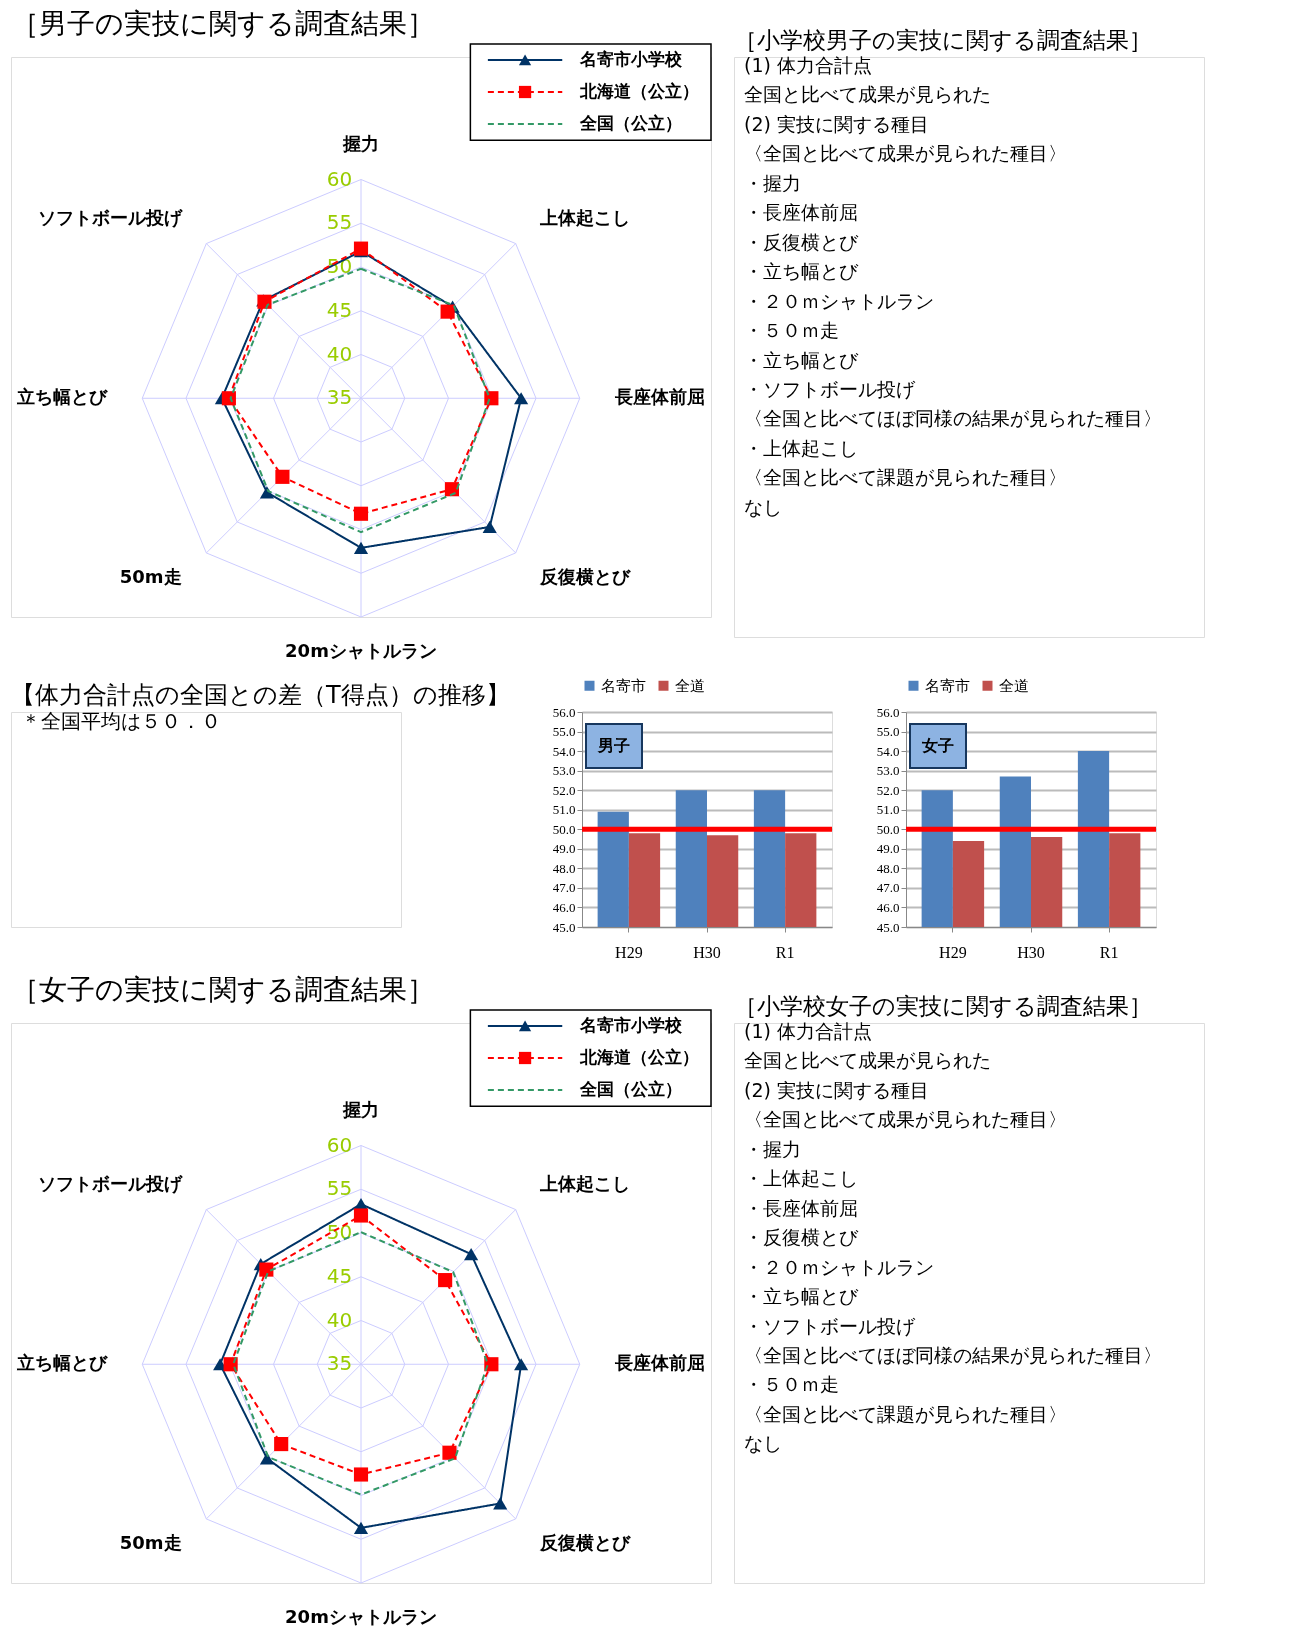 The height and width of the screenshot is (1643, 1314). Describe the element at coordinates (564, 771) in the screenshot. I see `y-tick-label: 53.0` at that location.